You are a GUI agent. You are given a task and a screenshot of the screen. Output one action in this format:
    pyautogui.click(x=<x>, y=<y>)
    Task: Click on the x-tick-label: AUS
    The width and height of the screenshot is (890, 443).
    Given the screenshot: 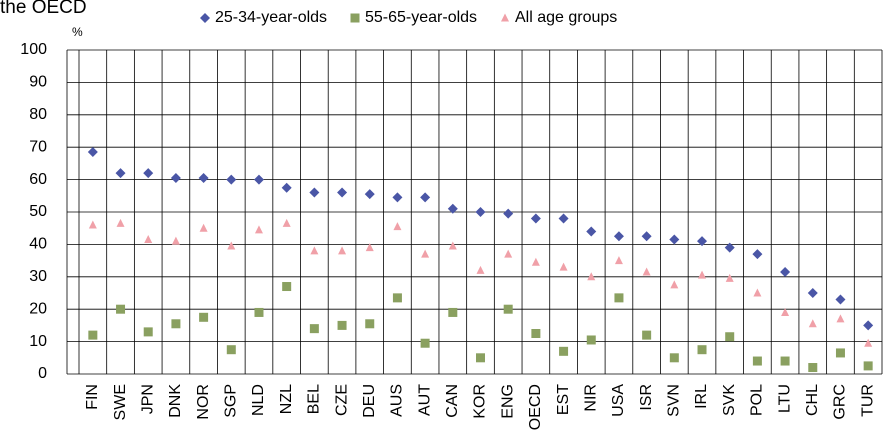 What is the action you would take?
    pyautogui.click(x=397, y=400)
    